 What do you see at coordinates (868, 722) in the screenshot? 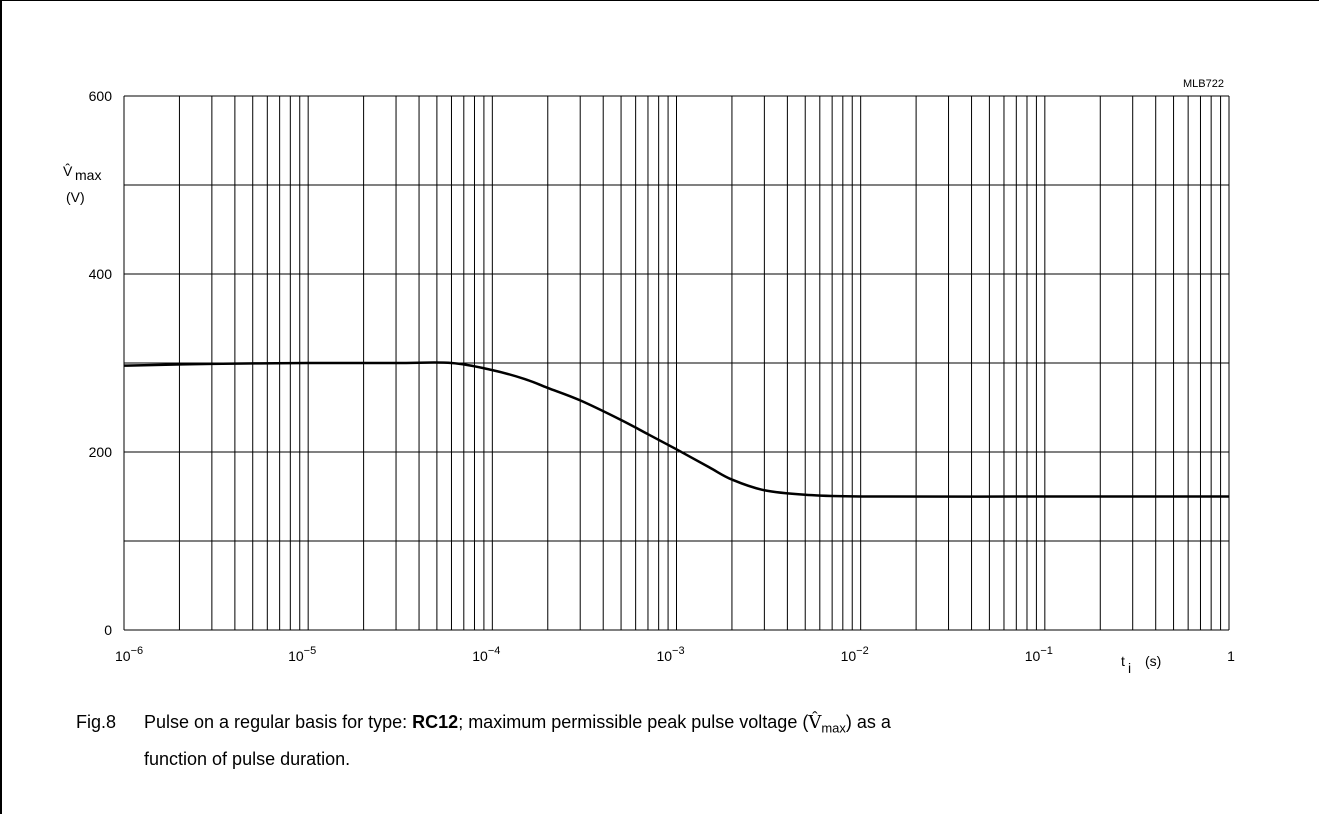
I see `caption-text-3: ) as a` at bounding box center [868, 722].